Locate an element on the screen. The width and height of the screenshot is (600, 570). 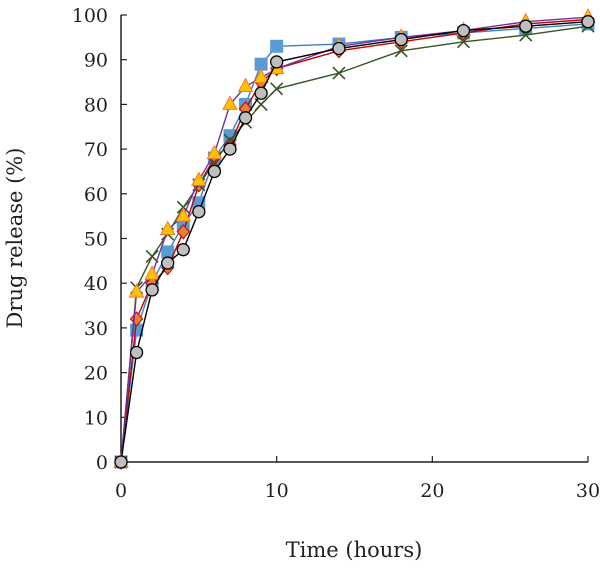
y-tick-label: 10 is located at coordinates (96, 418).